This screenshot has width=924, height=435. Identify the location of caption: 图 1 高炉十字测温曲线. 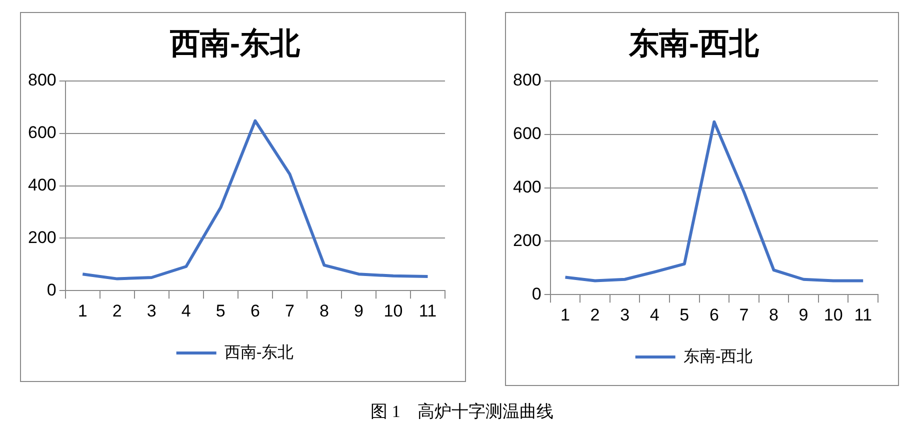
(462, 411).